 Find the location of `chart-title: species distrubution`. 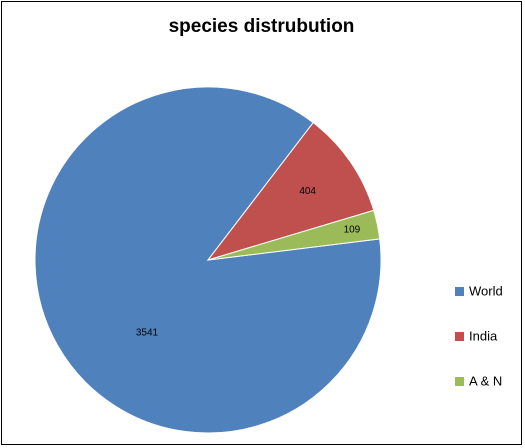

chart-title: species distrubution is located at coordinates (261, 26).